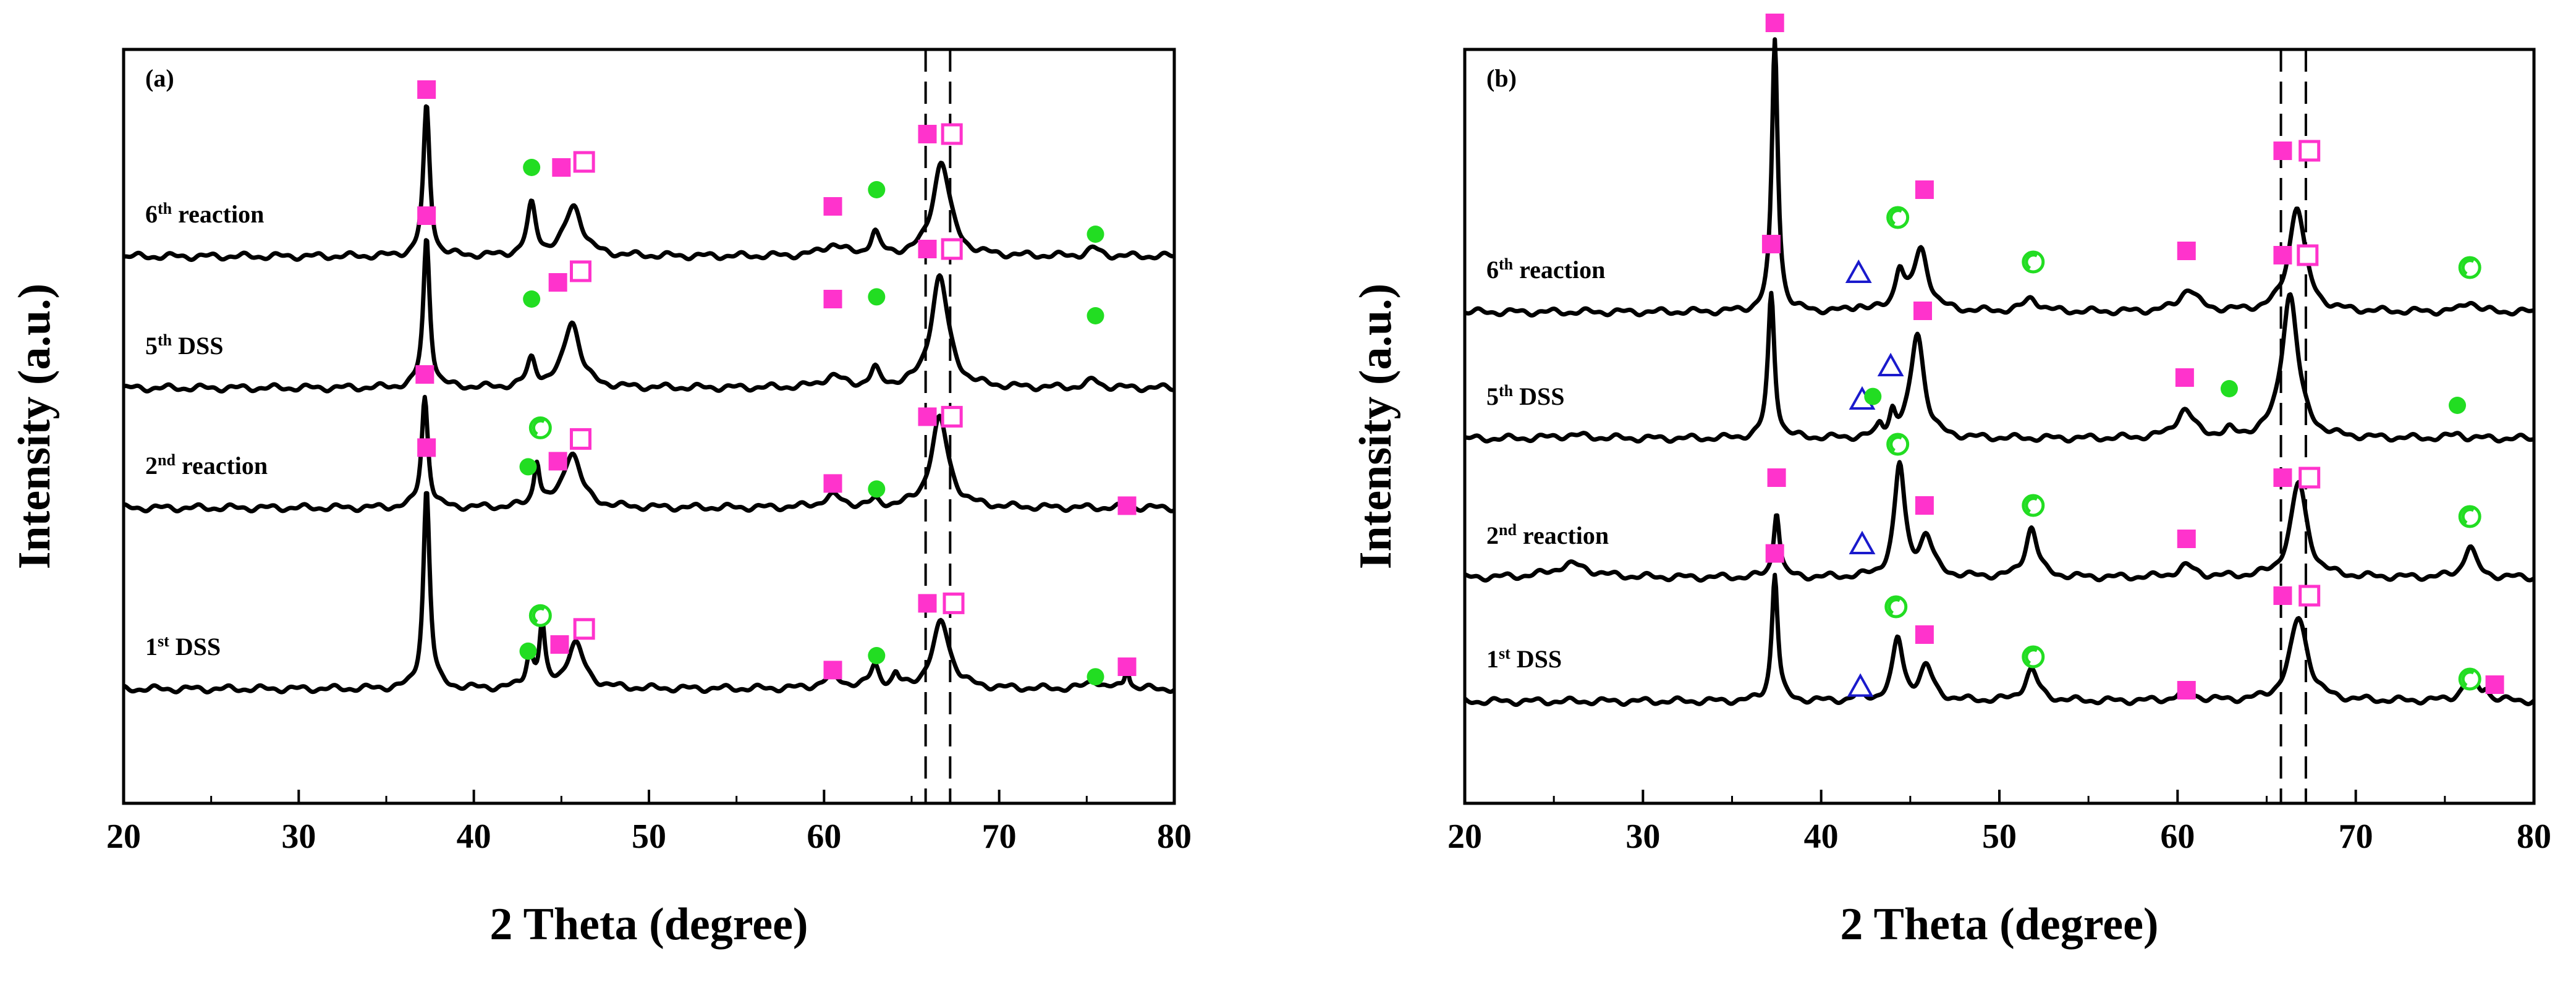  Describe the element at coordinates (1524, 659) in the screenshot. I see `curve-label: 1st DSS` at that location.